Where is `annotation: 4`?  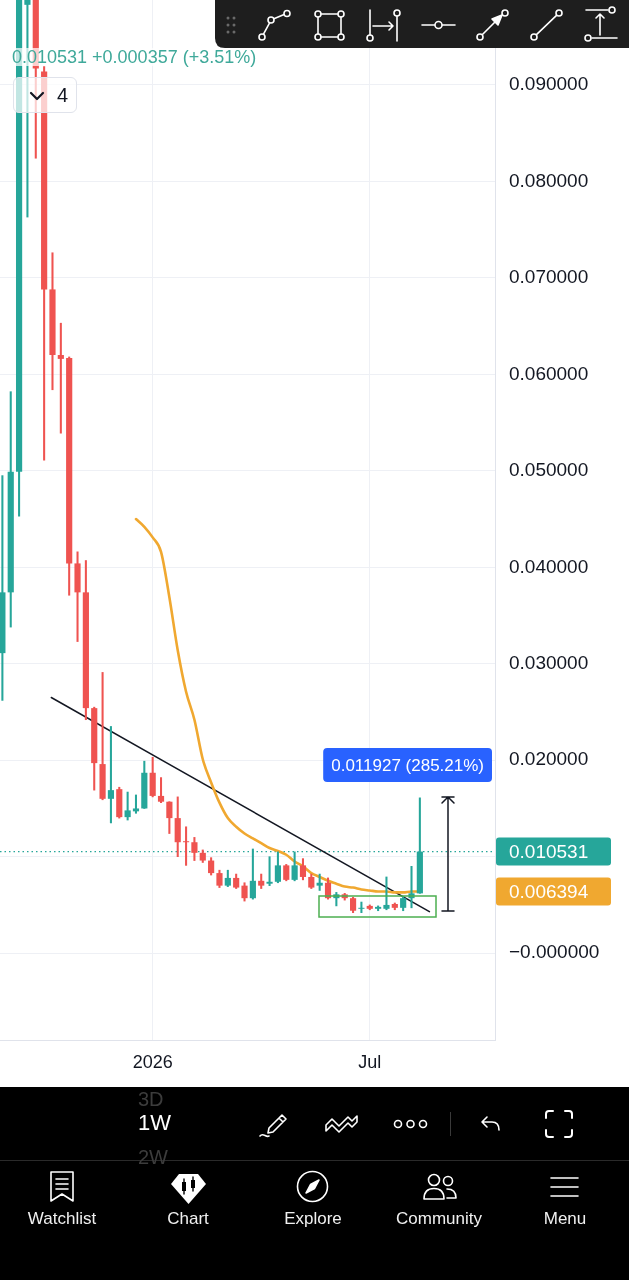
annotation: 4 is located at coordinates (63, 95).